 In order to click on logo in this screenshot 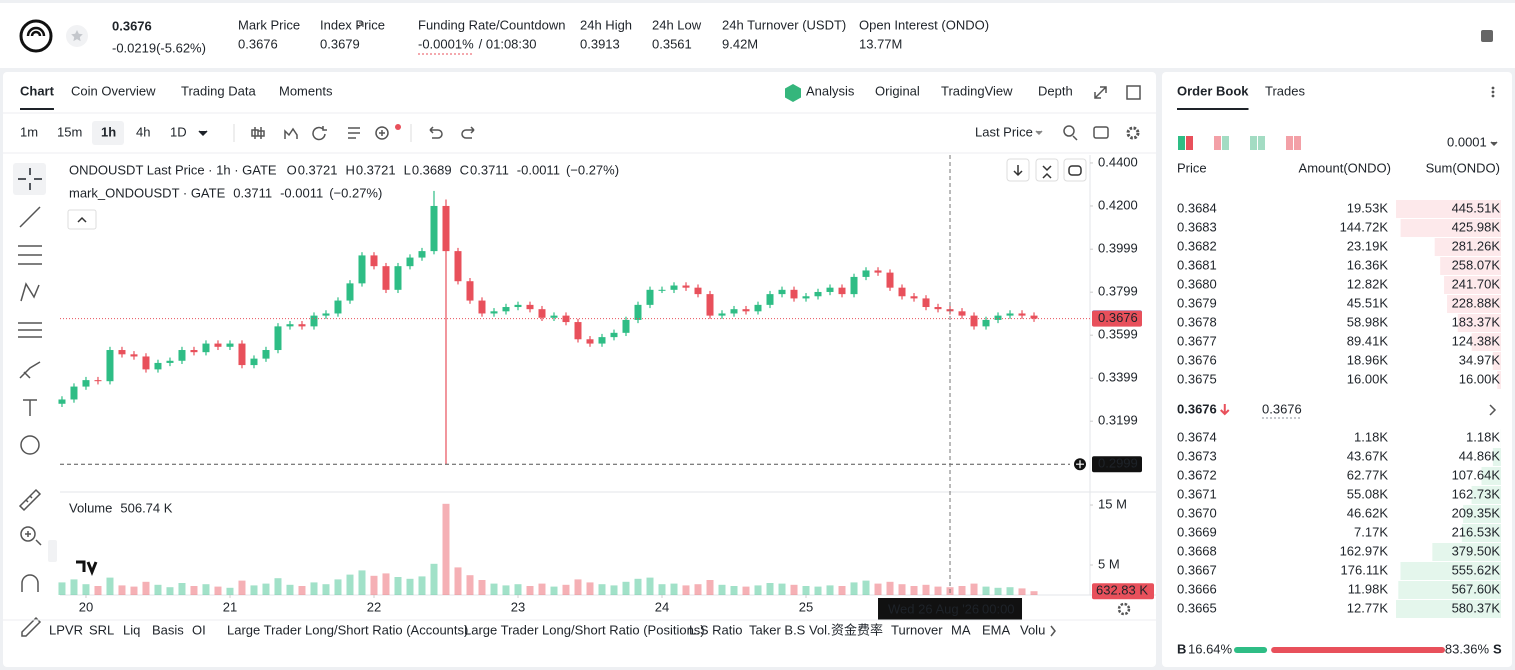, I will do `click(36, 36)`.